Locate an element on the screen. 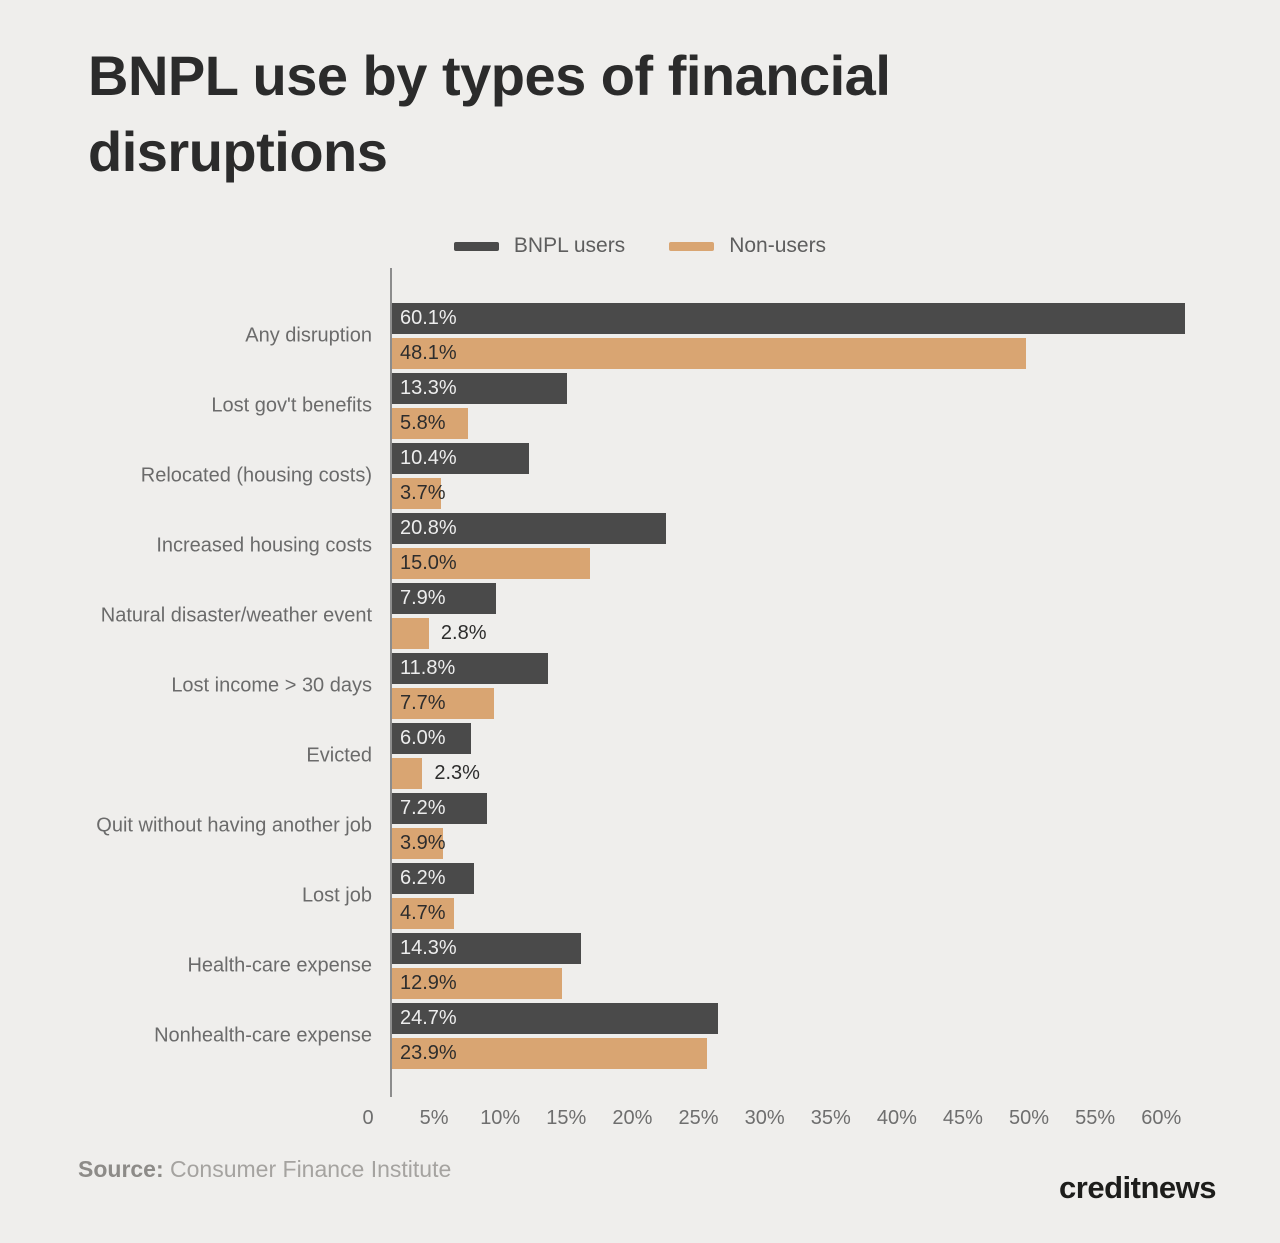  category-group: Lost gov't benefits 13.3% 5.8% is located at coordinates (713, 406).